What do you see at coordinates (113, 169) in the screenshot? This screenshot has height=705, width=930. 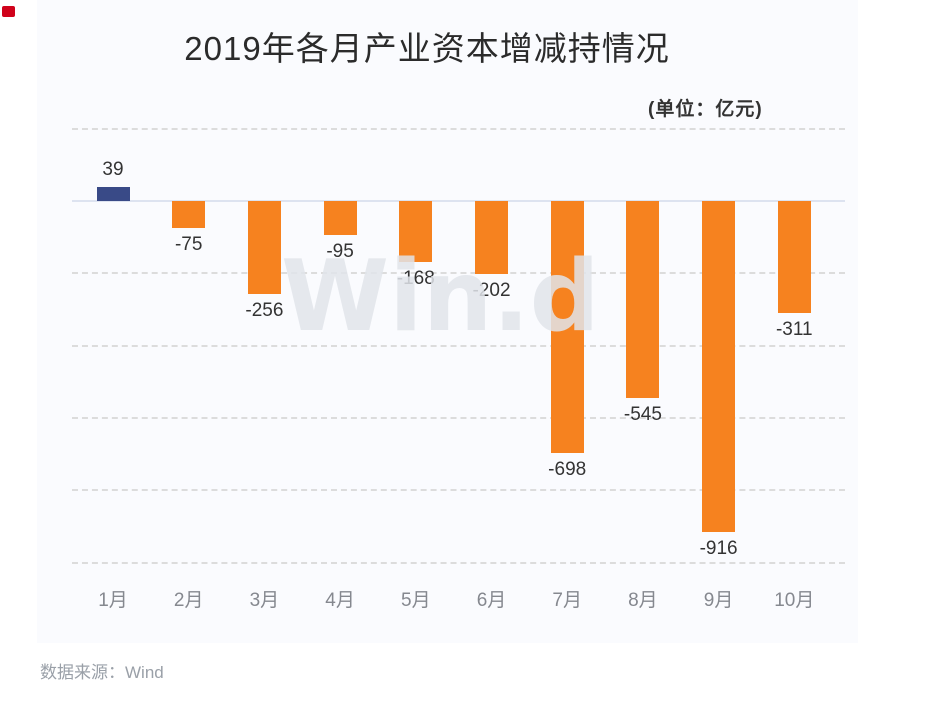 I see `bar-value-label: 39` at bounding box center [113, 169].